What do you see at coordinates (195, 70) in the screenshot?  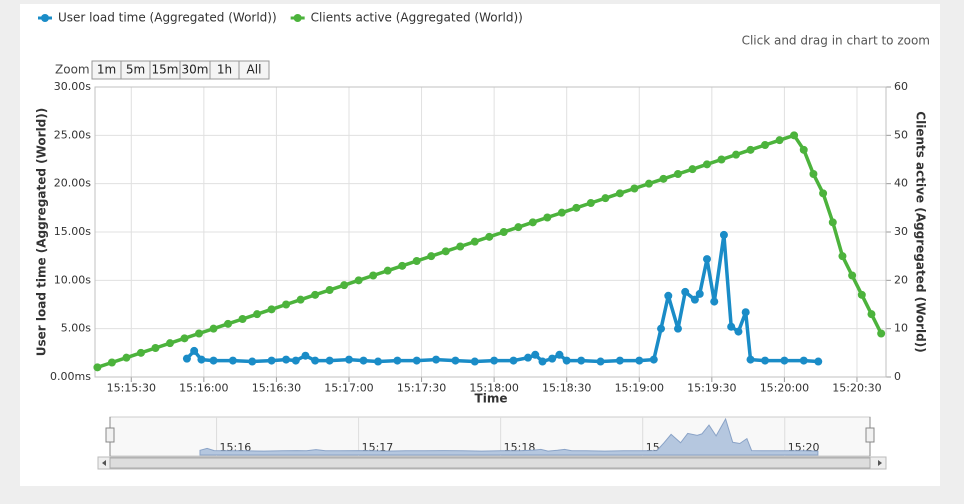 I see `zoom-button-label: 30m` at bounding box center [195, 70].